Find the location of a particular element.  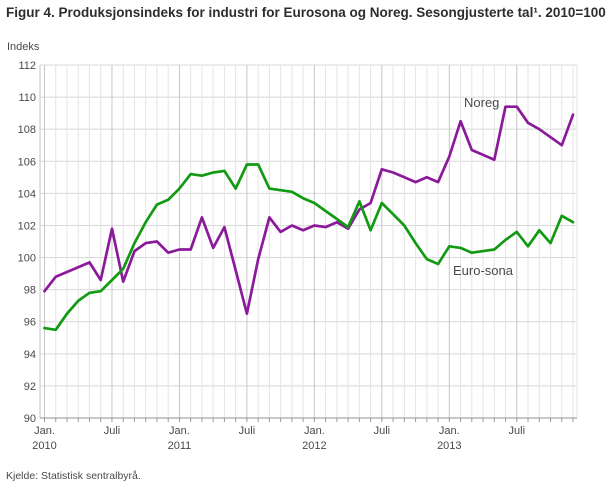

y-tick-label: 90 is located at coordinates (30, 419).